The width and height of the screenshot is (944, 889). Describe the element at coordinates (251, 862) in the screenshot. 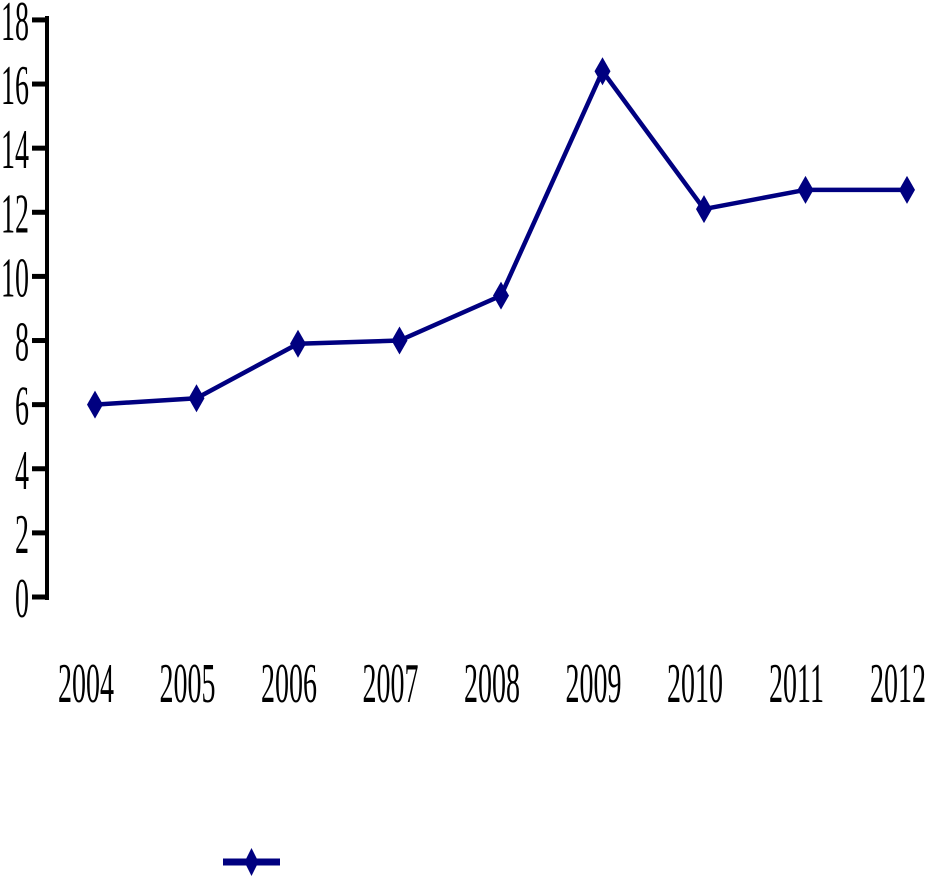

I see `legend-marker` at that location.